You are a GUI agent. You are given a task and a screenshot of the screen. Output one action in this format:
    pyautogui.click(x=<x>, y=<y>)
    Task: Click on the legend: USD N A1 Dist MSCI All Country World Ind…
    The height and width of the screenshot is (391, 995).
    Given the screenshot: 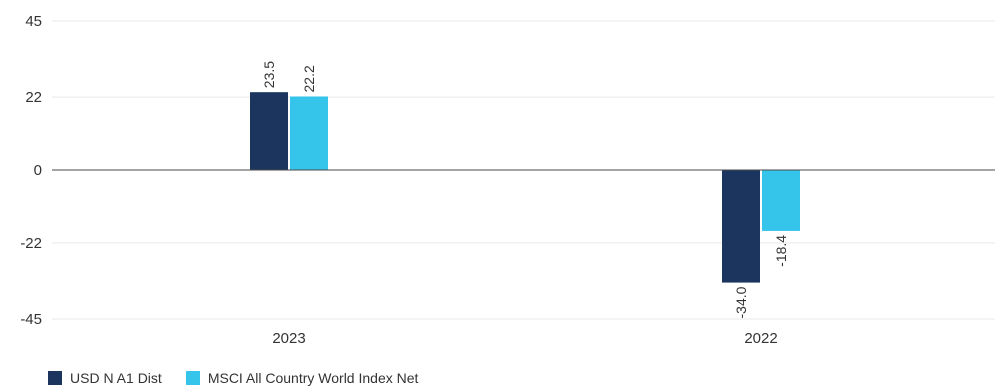 What is the action you would take?
    pyautogui.click(x=233, y=378)
    